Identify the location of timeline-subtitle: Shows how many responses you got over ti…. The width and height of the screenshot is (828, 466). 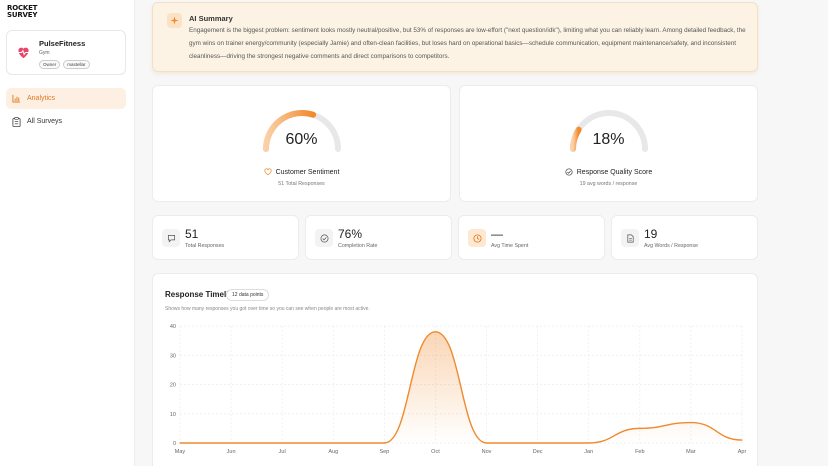
(267, 309).